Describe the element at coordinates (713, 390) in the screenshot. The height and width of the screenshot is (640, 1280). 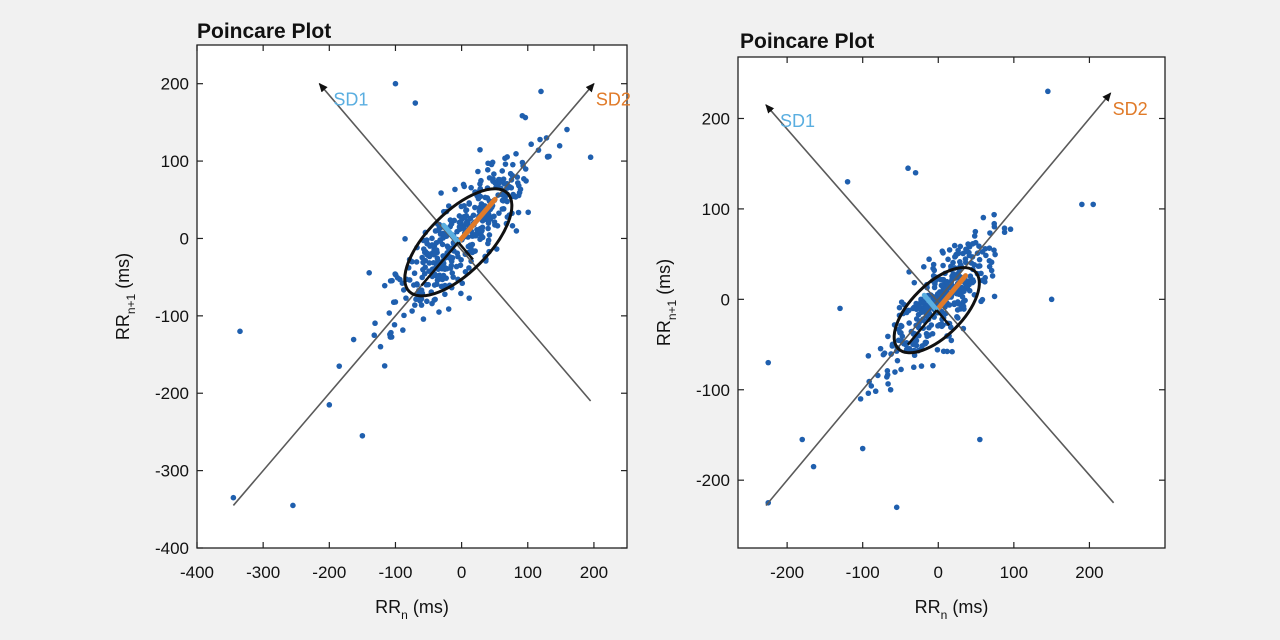
I see `y-tick-label: -100` at that location.